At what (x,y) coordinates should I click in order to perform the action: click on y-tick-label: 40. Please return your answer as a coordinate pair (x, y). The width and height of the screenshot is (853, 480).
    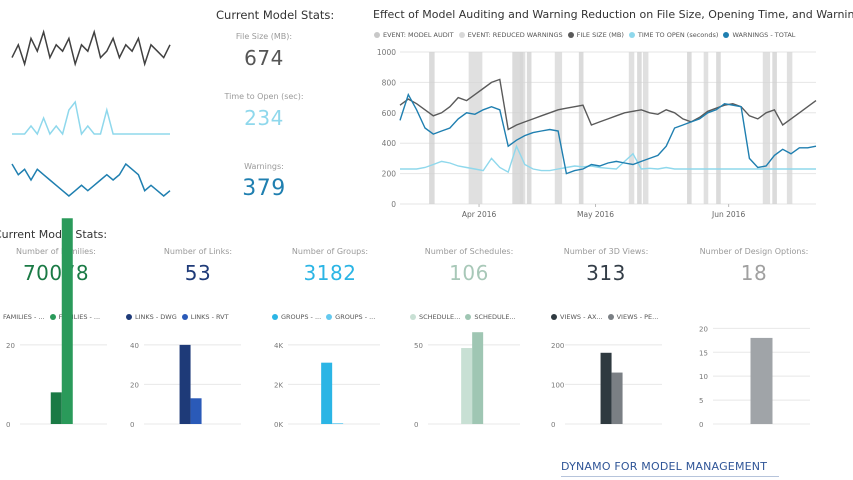
    Looking at the image, I should click on (134, 346).